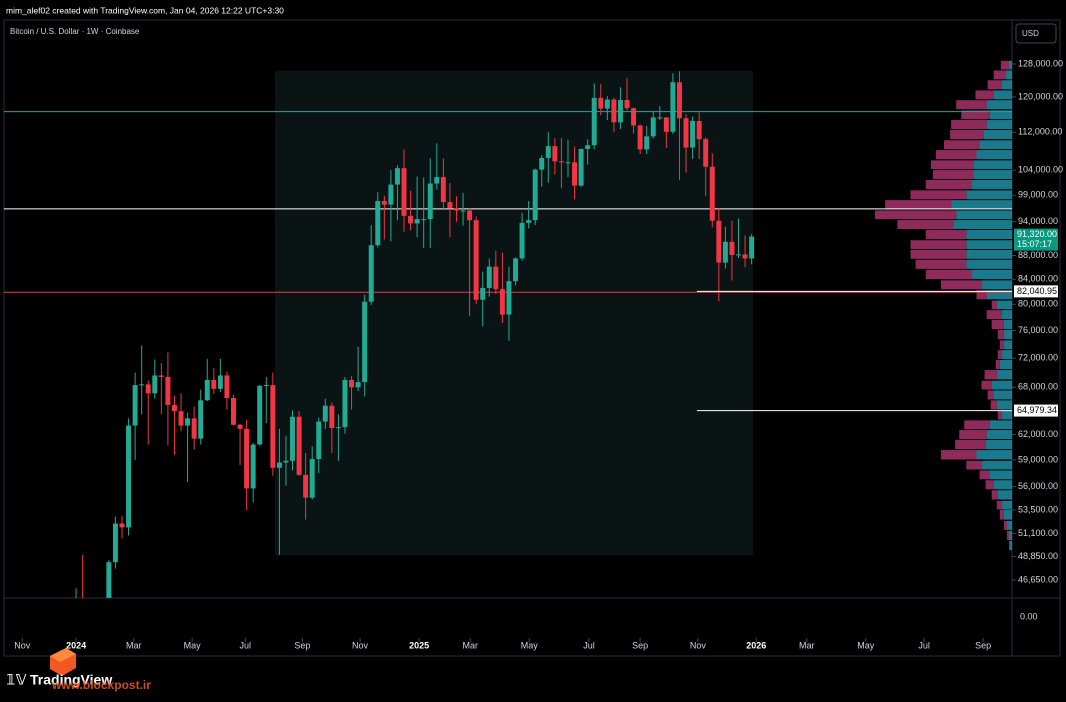 The width and height of the screenshot is (1066, 702). Describe the element at coordinates (1038, 221) in the screenshot. I see `y-tick-label: 94,000.00` at that location.